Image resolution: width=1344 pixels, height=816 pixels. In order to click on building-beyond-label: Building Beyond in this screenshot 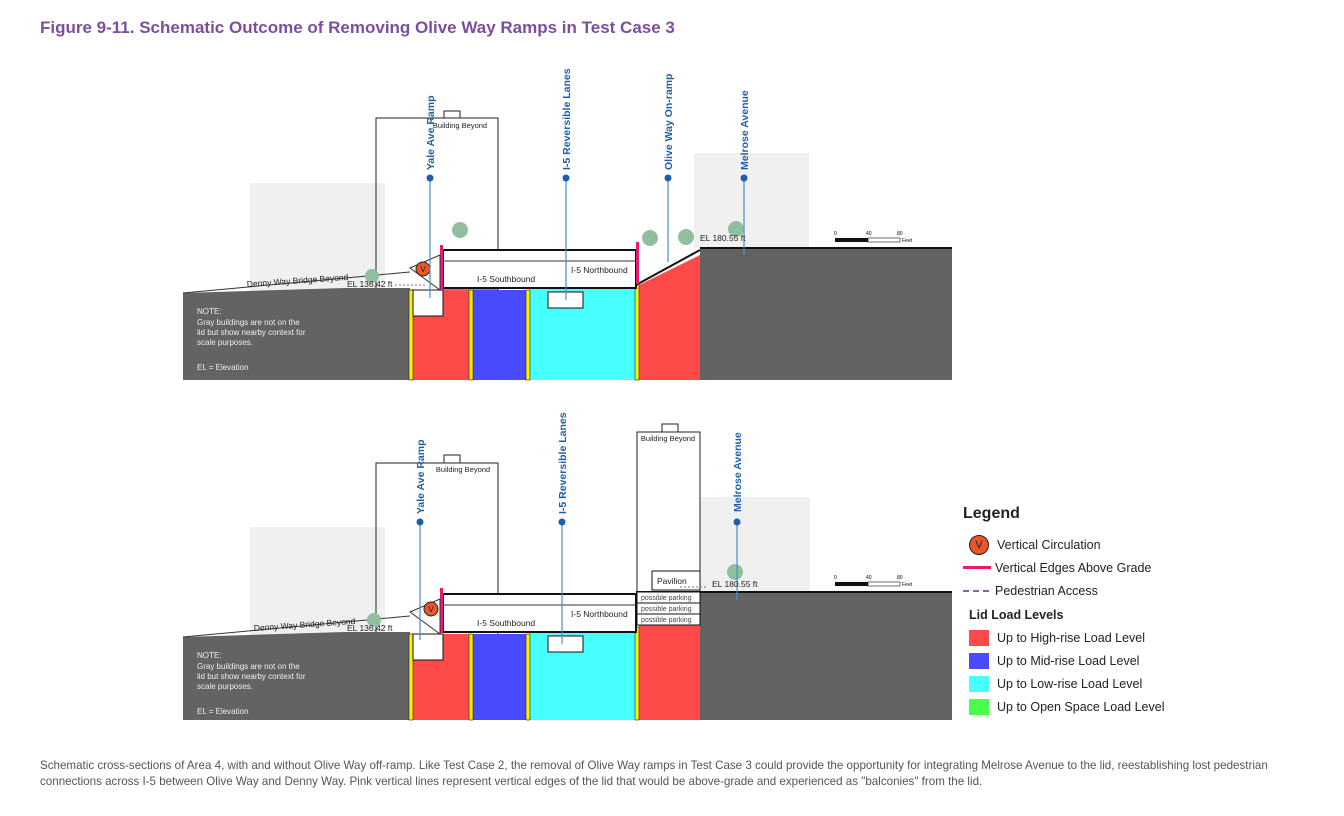, I will do `click(460, 125)`.